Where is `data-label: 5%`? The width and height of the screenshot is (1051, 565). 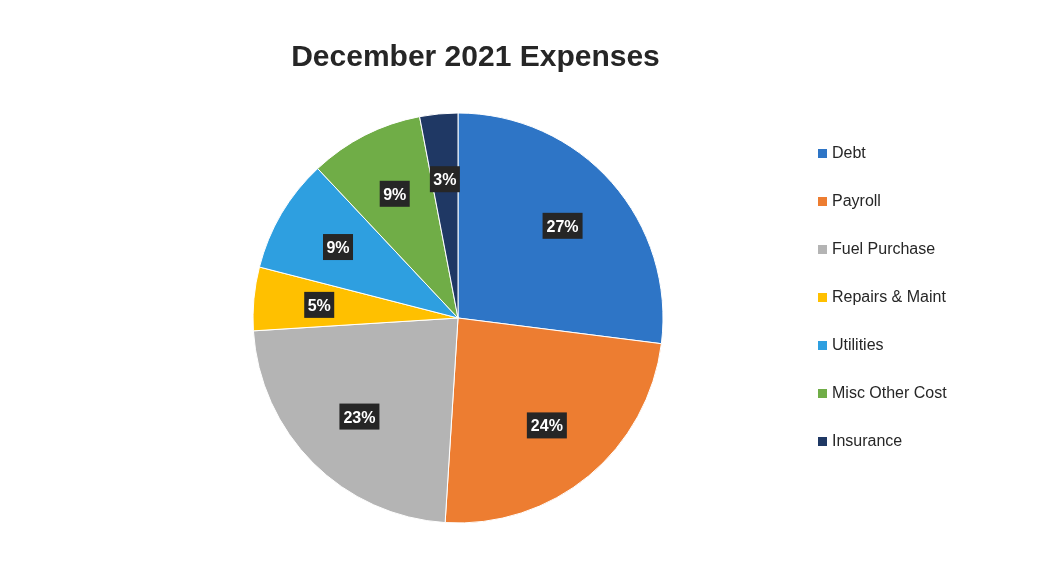 data-label: 5% is located at coordinates (319, 305).